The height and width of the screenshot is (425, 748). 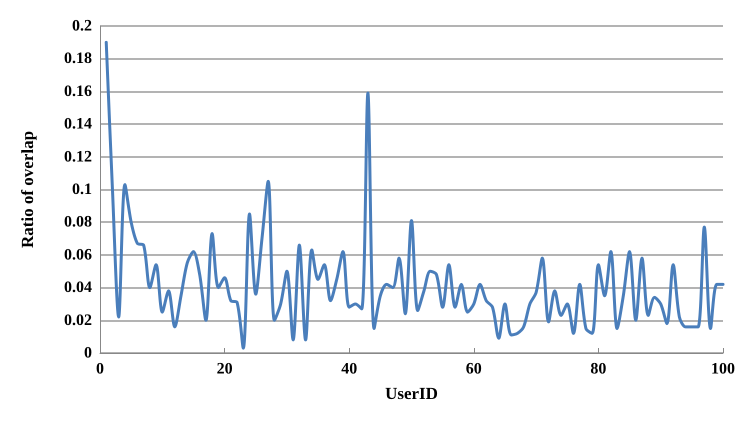 I want to click on y-axis-title: Ratio of overlap, so click(x=27, y=189).